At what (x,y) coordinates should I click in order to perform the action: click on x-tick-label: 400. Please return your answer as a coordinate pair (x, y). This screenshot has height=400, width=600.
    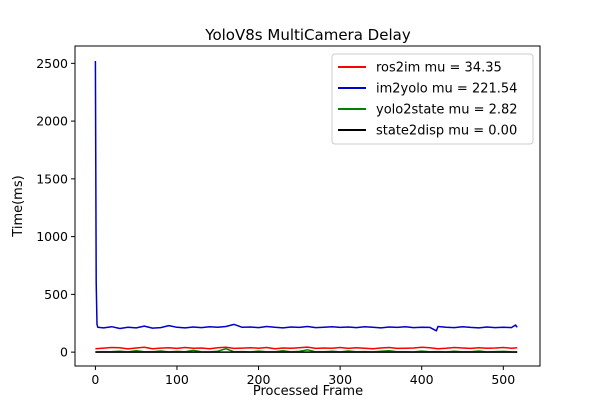
    Looking at the image, I should click on (422, 379).